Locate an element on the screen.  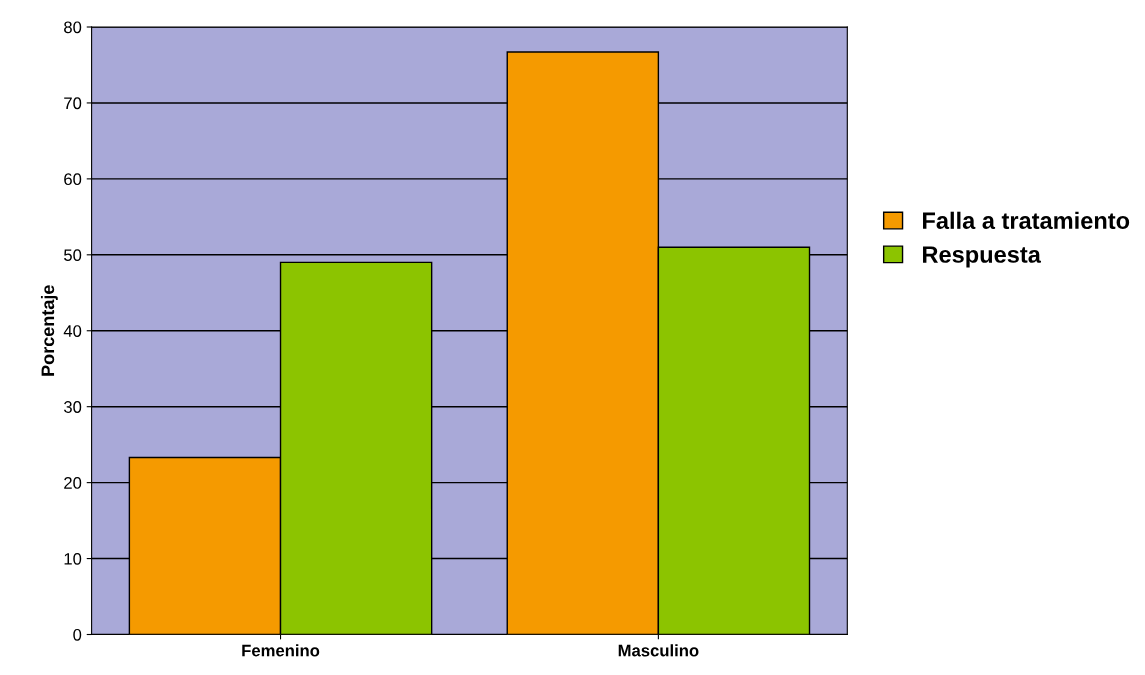
legend-label: Falla a tratamiento is located at coordinates (1026, 220).